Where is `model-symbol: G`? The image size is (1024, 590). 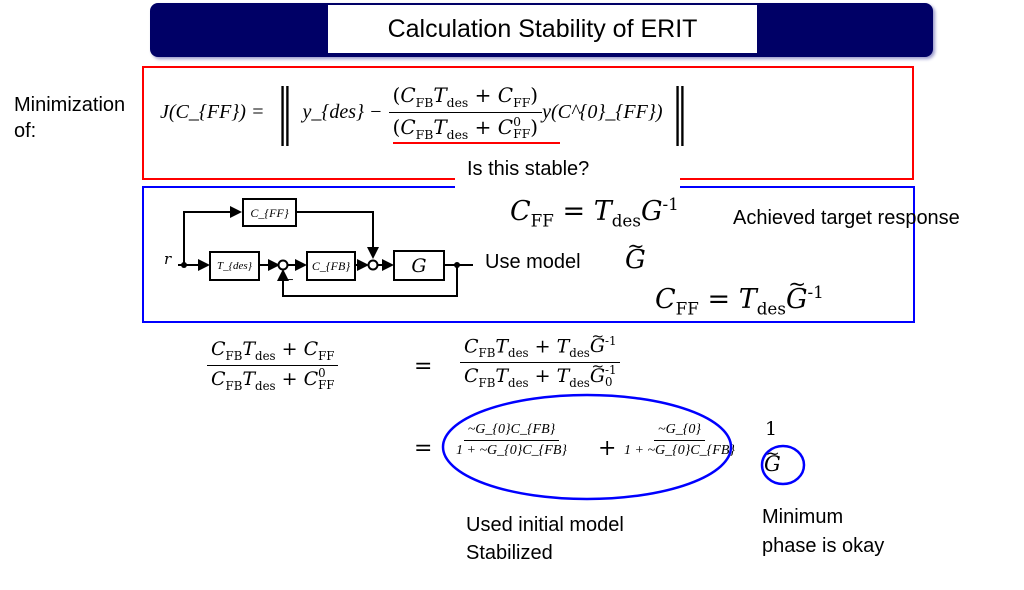 model-symbol: G is located at coordinates (635, 254).